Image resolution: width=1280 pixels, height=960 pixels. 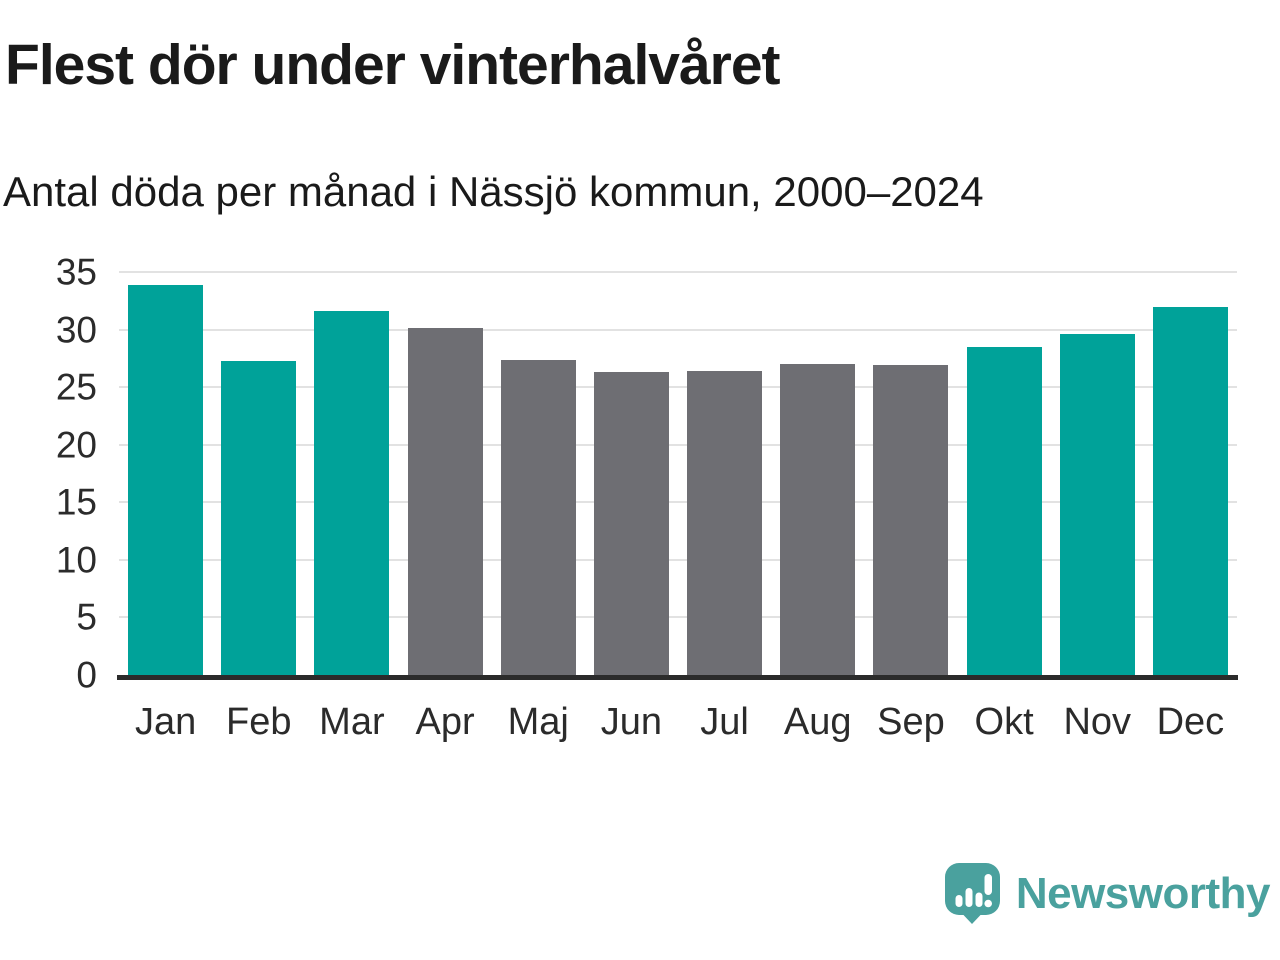 What do you see at coordinates (631, 523) in the screenshot?
I see `bar-jun` at bounding box center [631, 523].